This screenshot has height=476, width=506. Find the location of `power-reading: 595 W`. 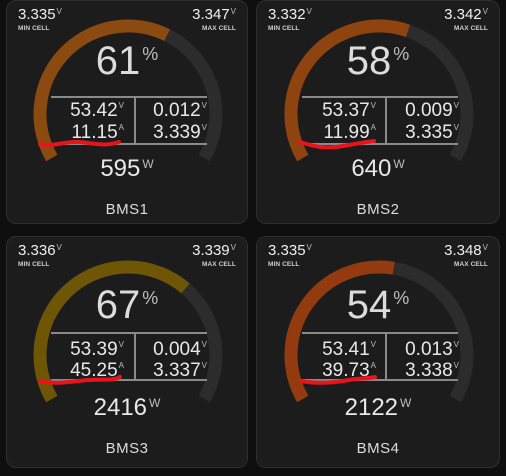

power-reading: 595 W is located at coordinates (127, 169).